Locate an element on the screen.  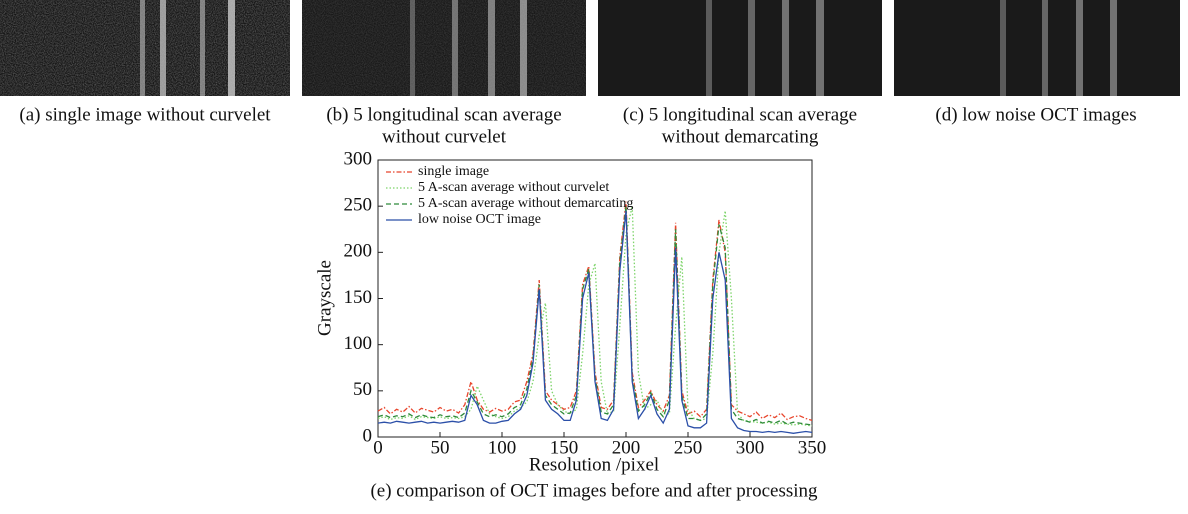
x-tick-label: 300 is located at coordinates (750, 447).